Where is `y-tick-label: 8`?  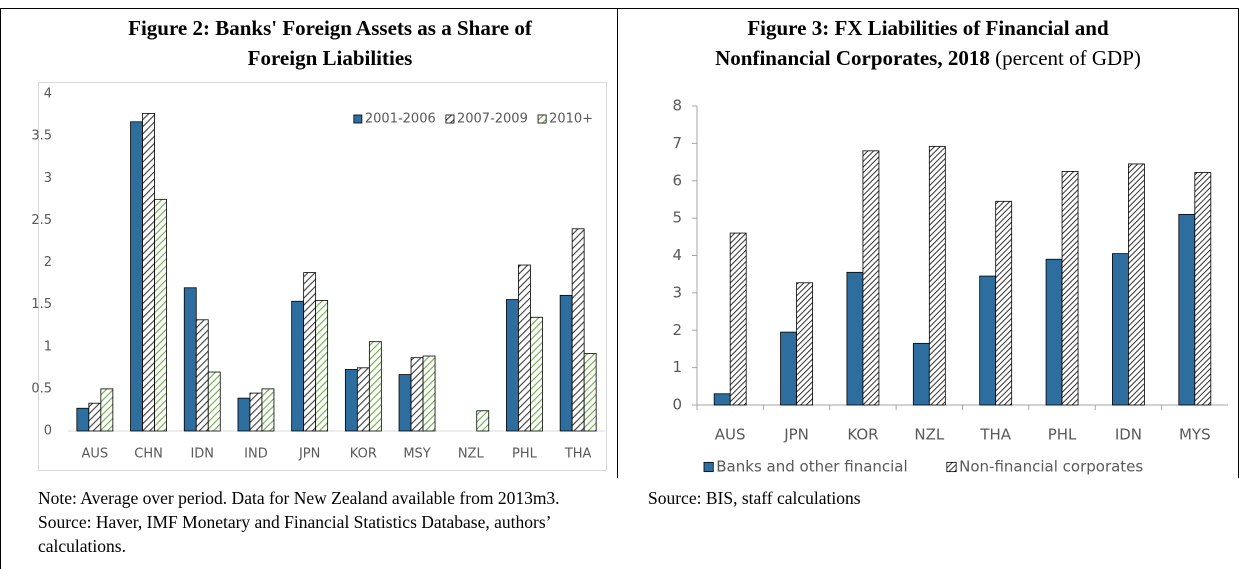 y-tick-label: 8 is located at coordinates (677, 106).